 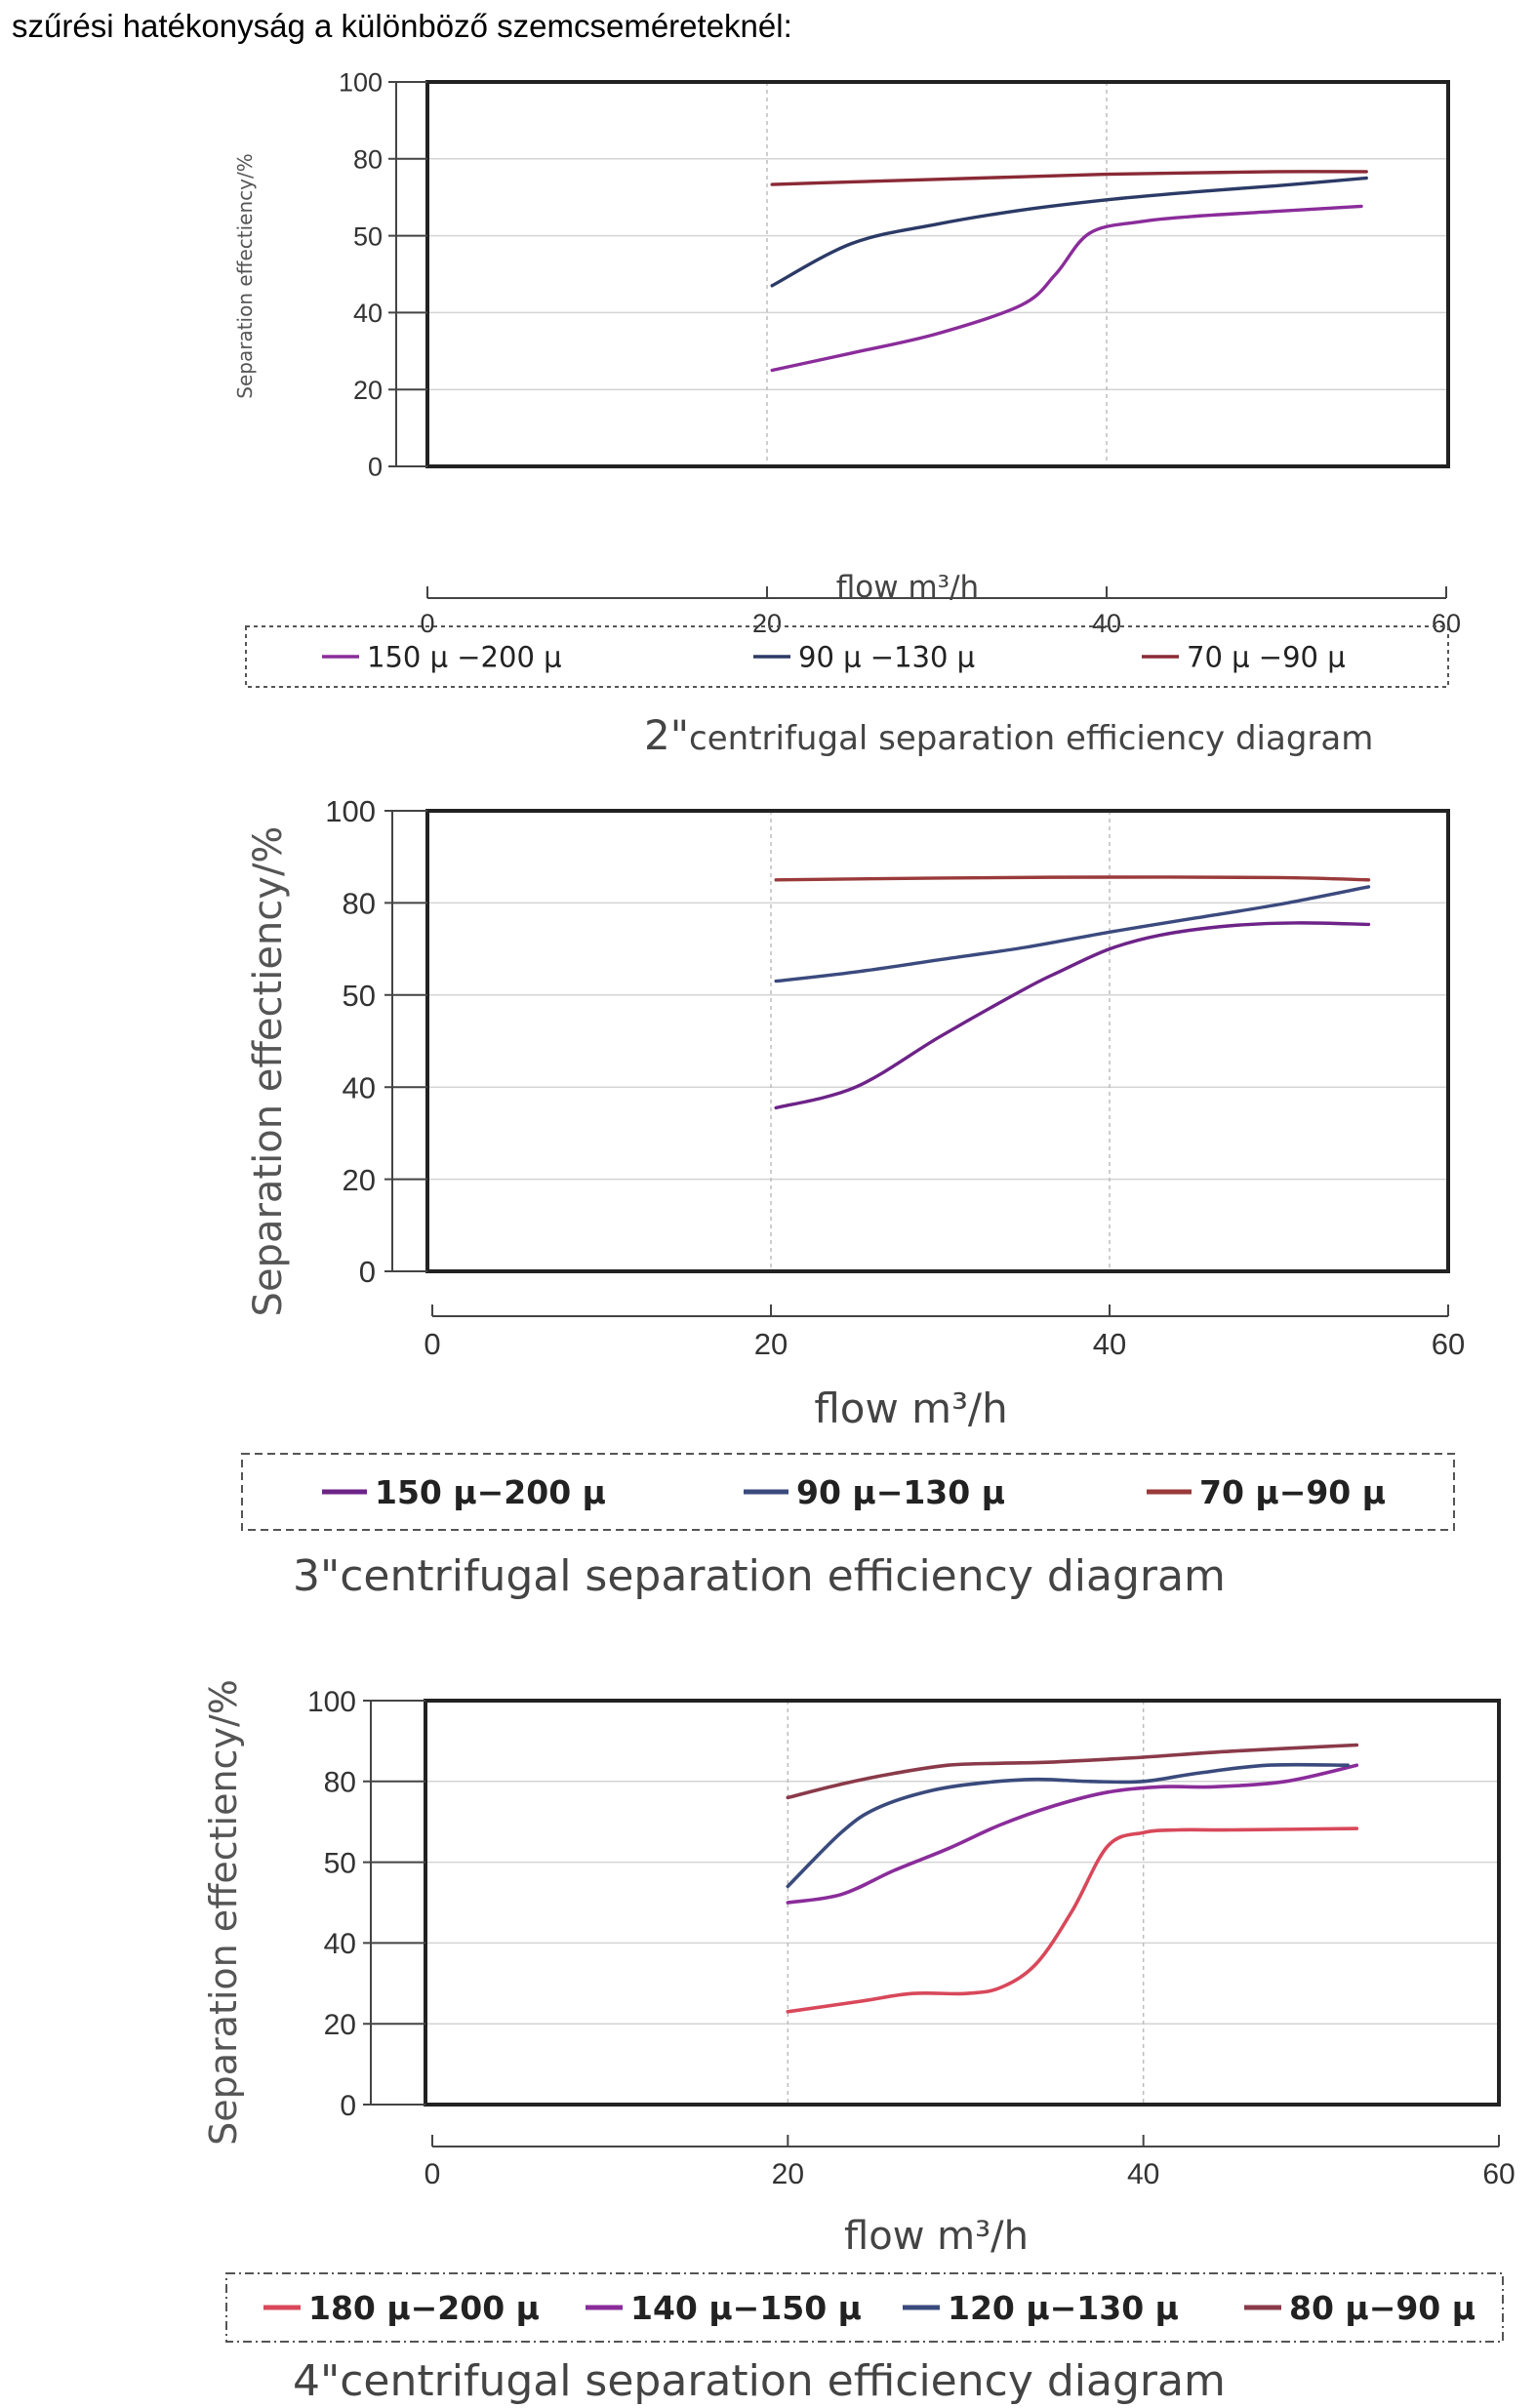 I want to click on caption-mark: 2", so click(x=666, y=735).